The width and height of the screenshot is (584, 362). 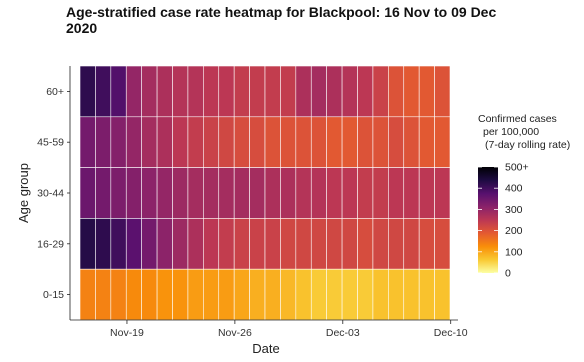 I want to click on y-tick-label: 30-44, so click(x=50, y=194).